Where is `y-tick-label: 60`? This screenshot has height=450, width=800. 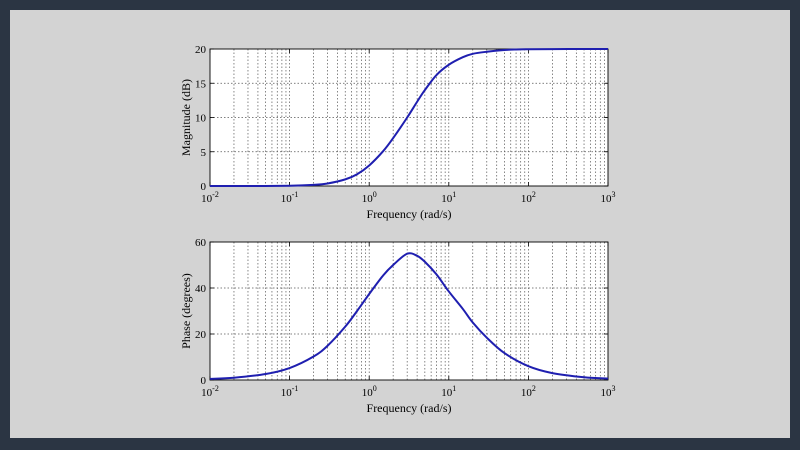
y-tick-label: 60 is located at coordinates (201, 243).